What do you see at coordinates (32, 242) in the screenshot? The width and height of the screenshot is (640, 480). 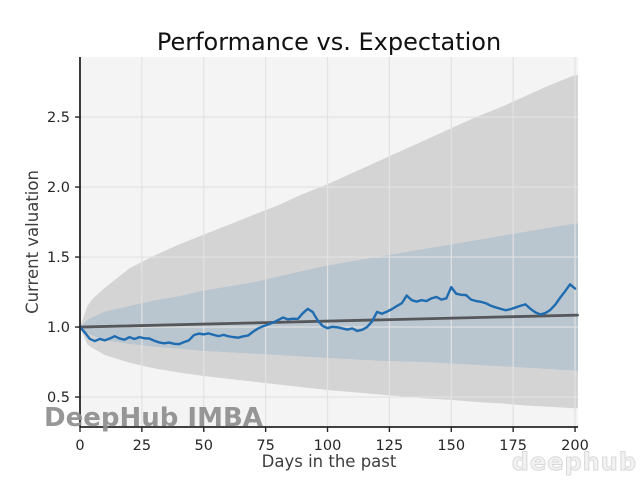 I see `y-axis-label: Current valuation` at bounding box center [32, 242].